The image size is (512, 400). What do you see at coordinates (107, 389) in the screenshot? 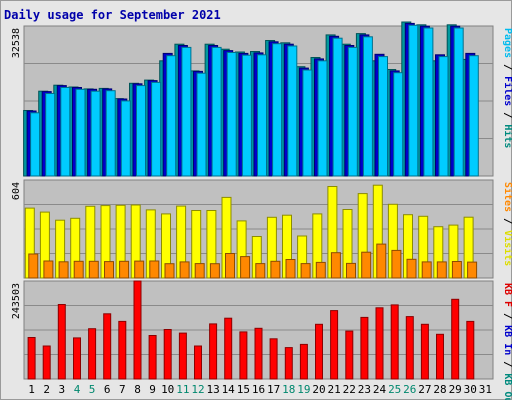
I see `x-tick-label: 6` at bounding box center [107, 389].